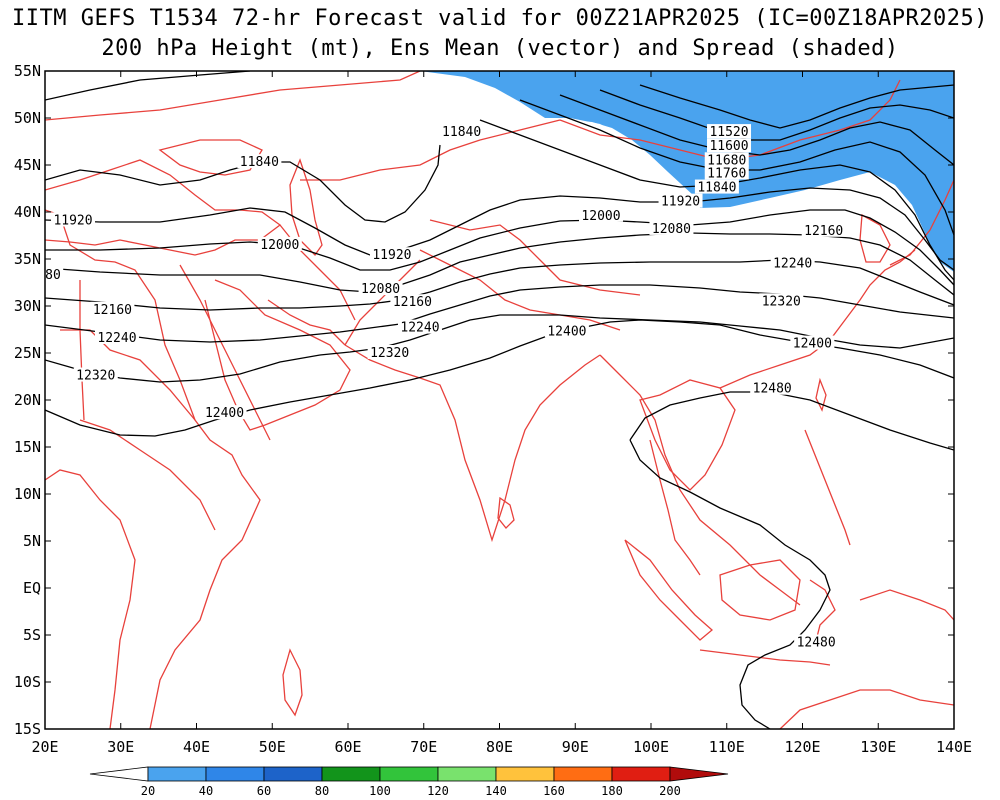  Describe the element at coordinates (148, 791) in the screenshot. I see `colorbar-label: 20` at that location.